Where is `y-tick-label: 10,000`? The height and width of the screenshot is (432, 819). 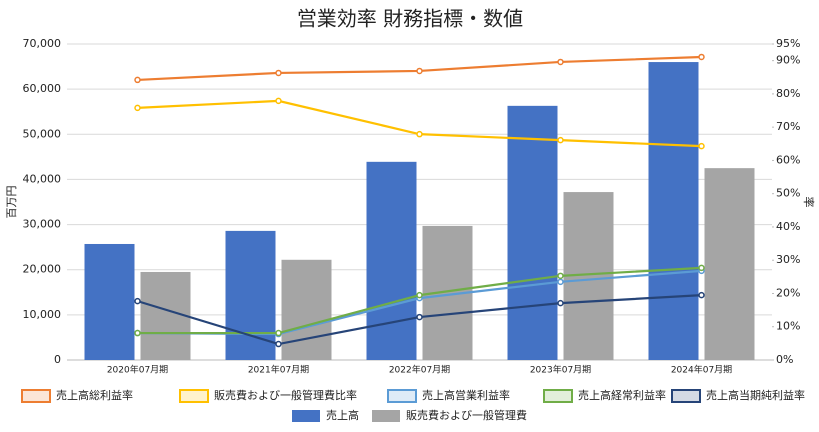 y-tick-label: 10,000 is located at coordinates (42, 314).